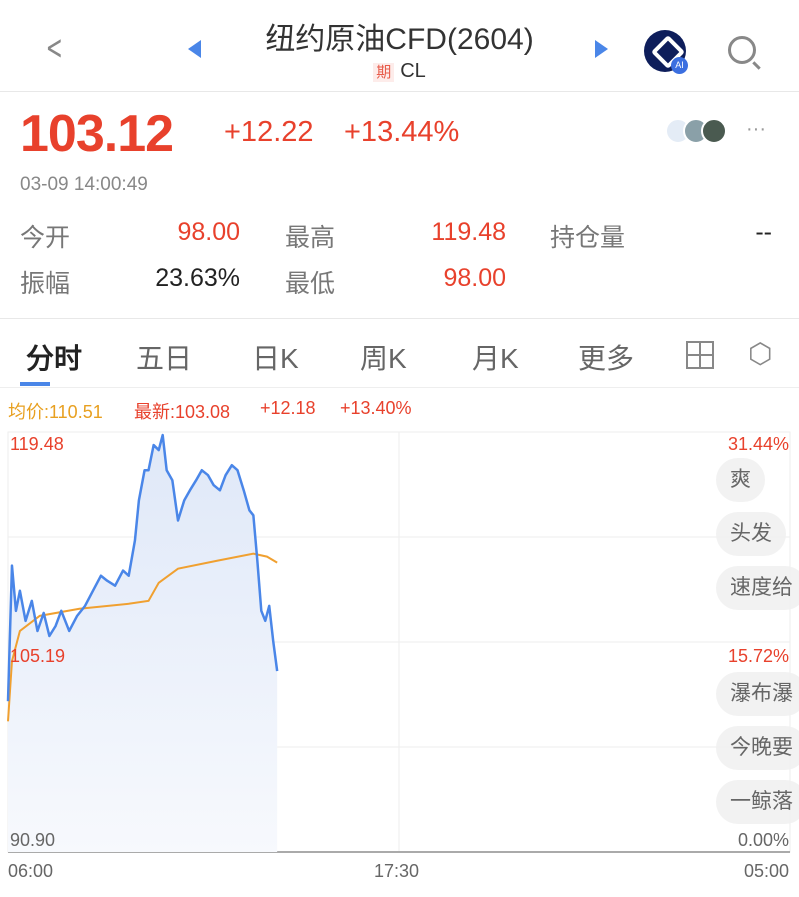 The width and height of the screenshot is (799, 897). Describe the element at coordinates (666, 52) in the screenshot. I see `ai-assistant-icon: AI` at that location.